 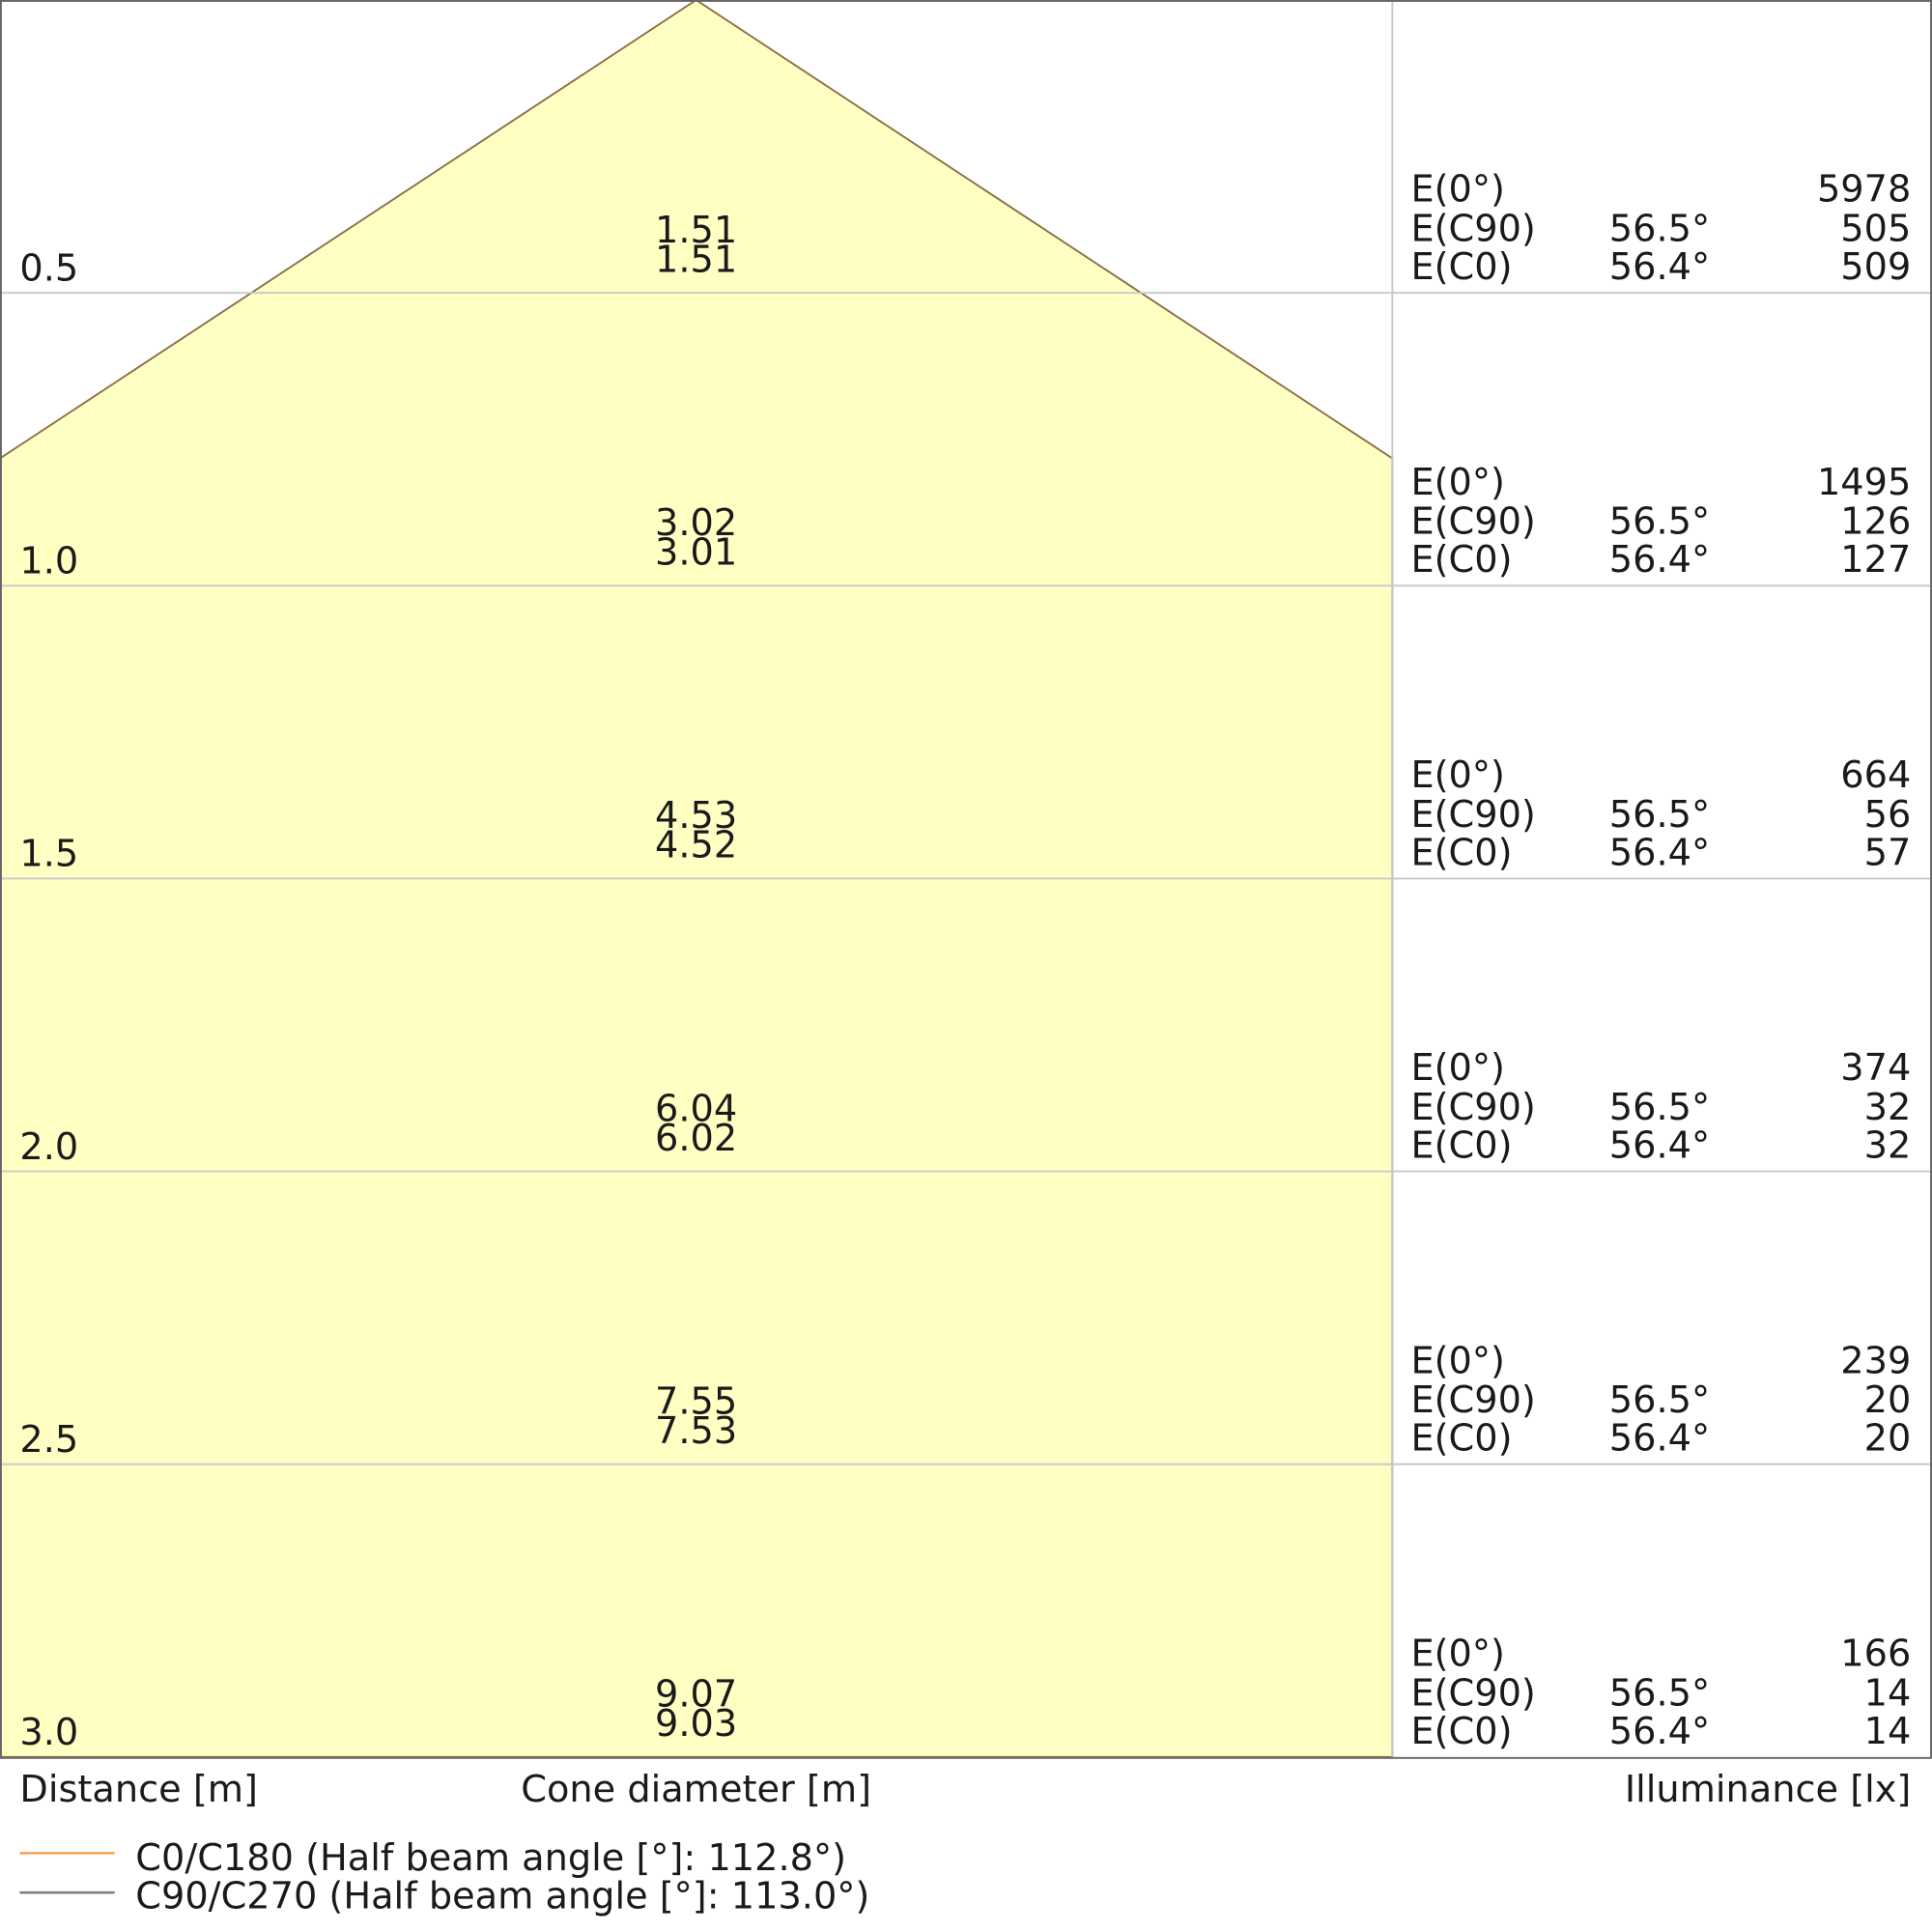 What do you see at coordinates (696, 230) in the screenshot?
I see `cone-diameter-c0: 1.51` at bounding box center [696, 230].